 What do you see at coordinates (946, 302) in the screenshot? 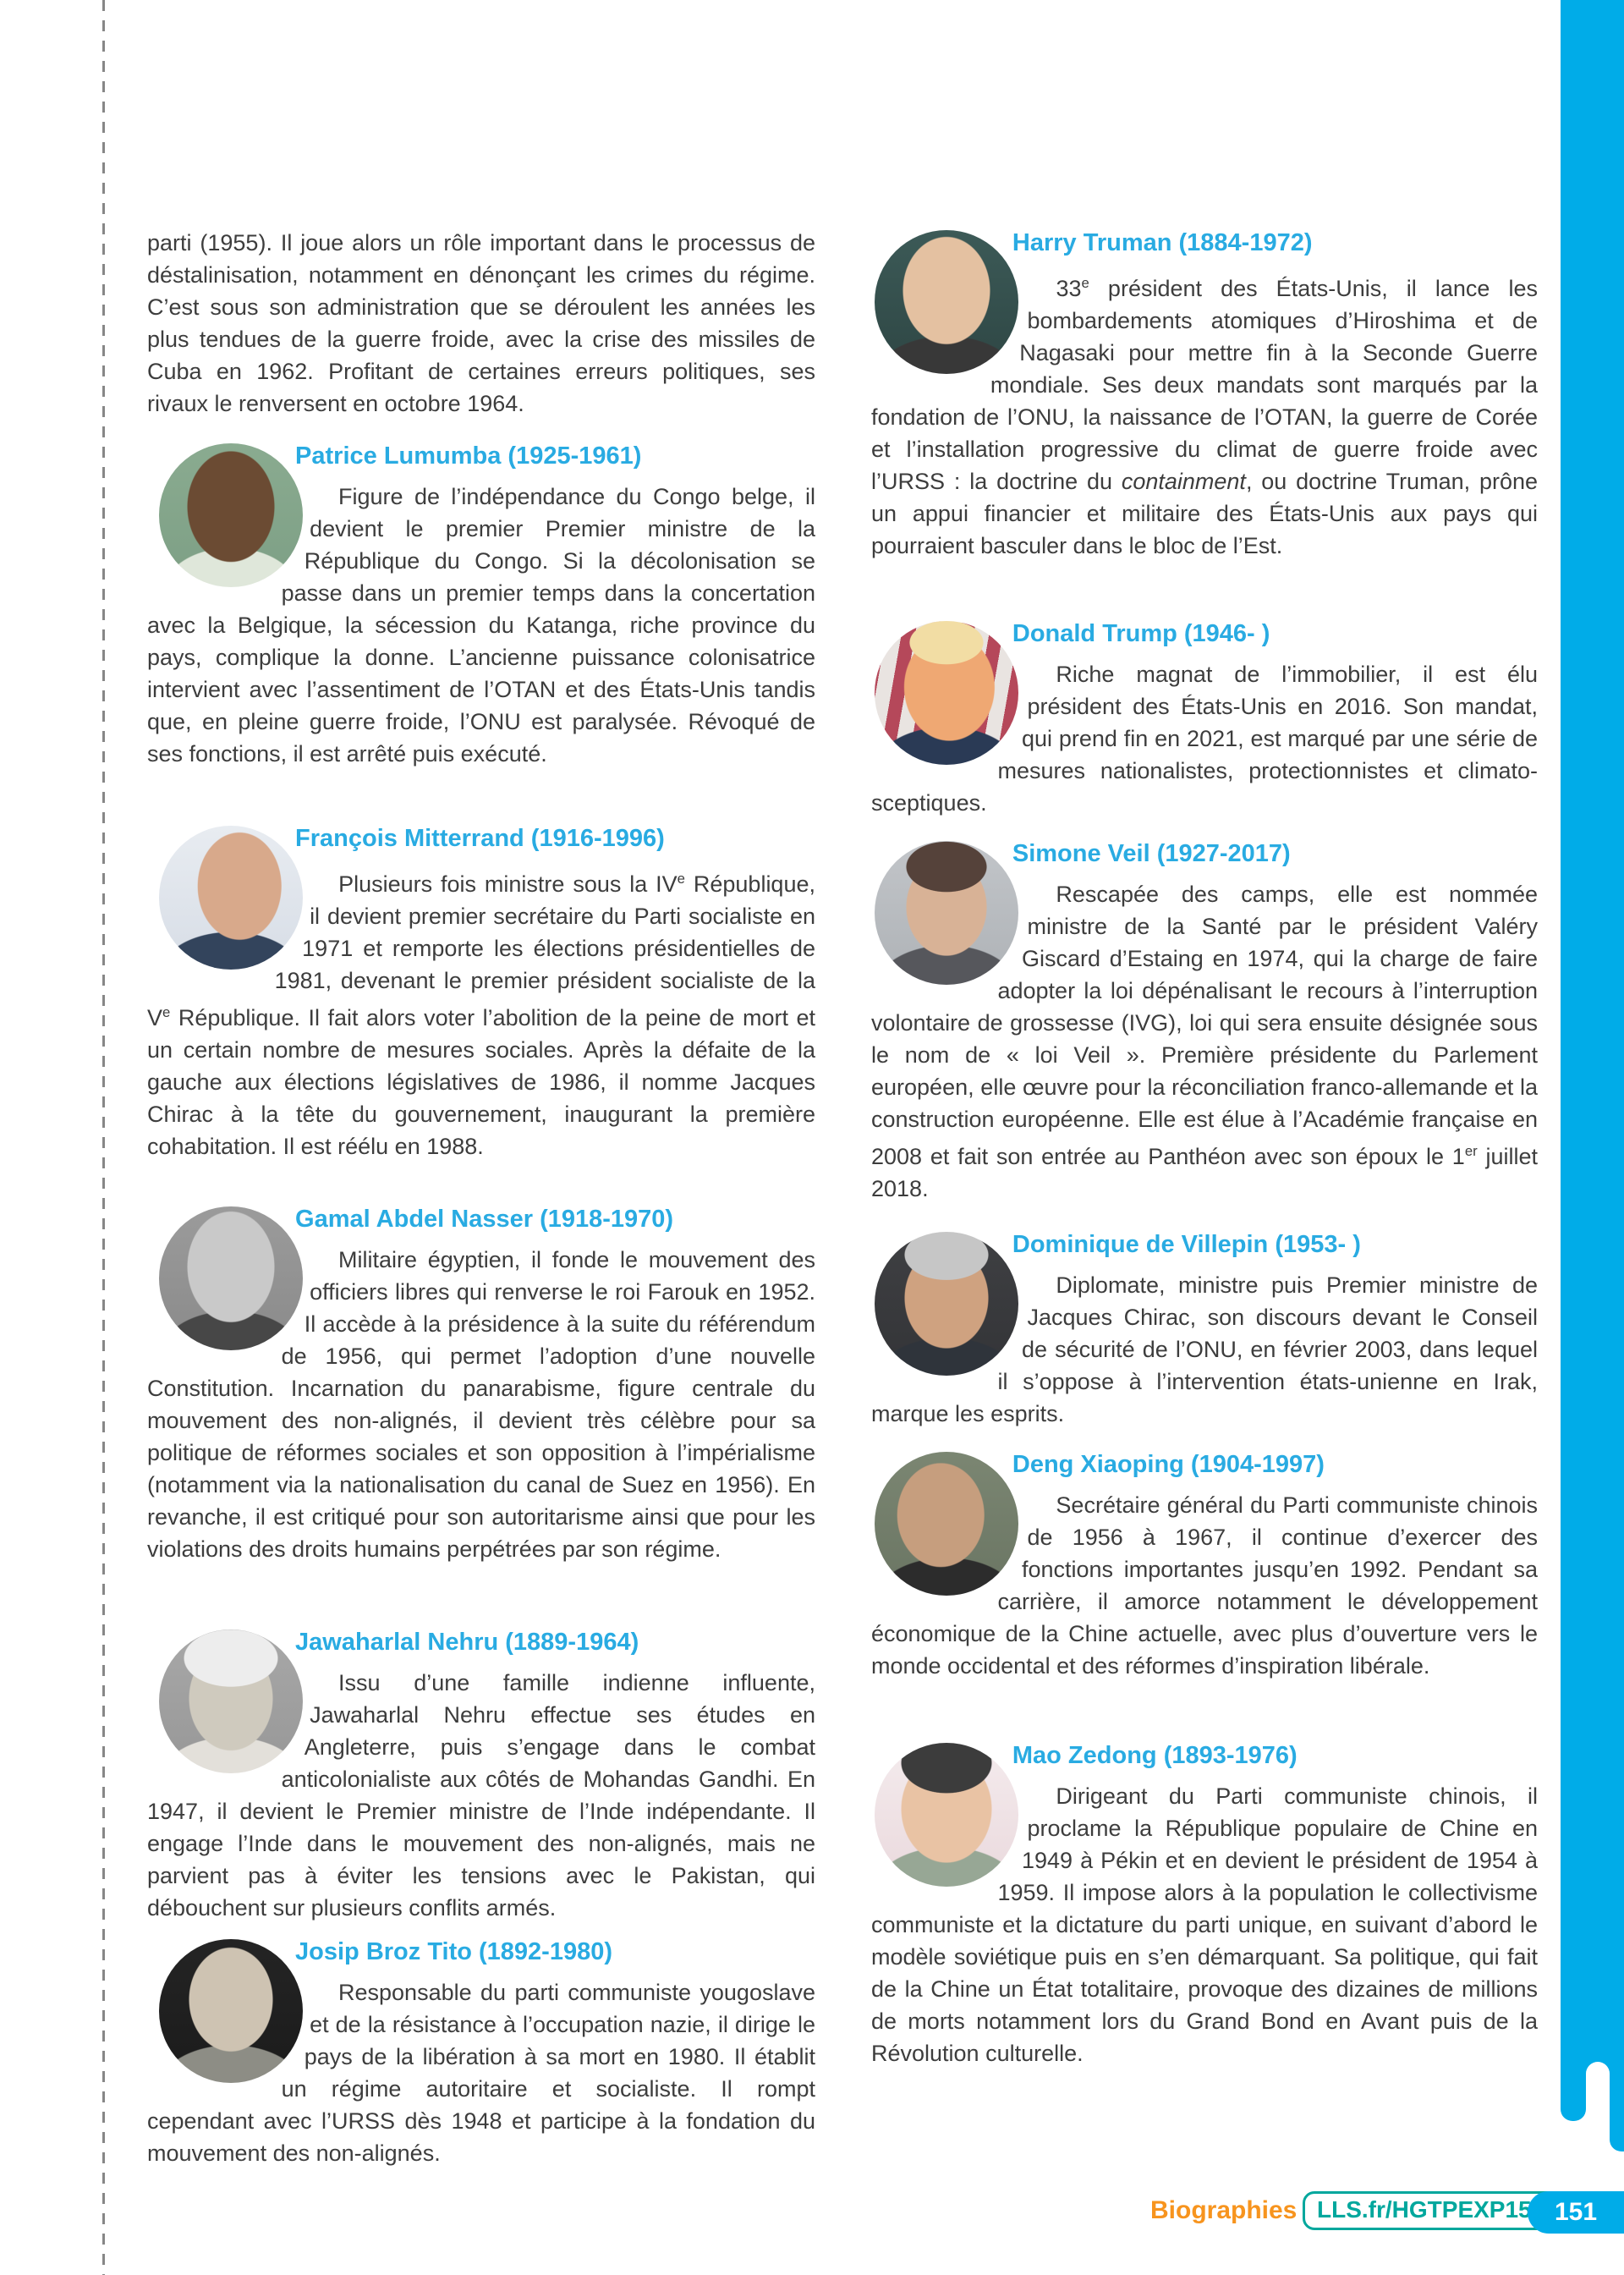
I see `portrait-harry-truman-photo` at bounding box center [946, 302].